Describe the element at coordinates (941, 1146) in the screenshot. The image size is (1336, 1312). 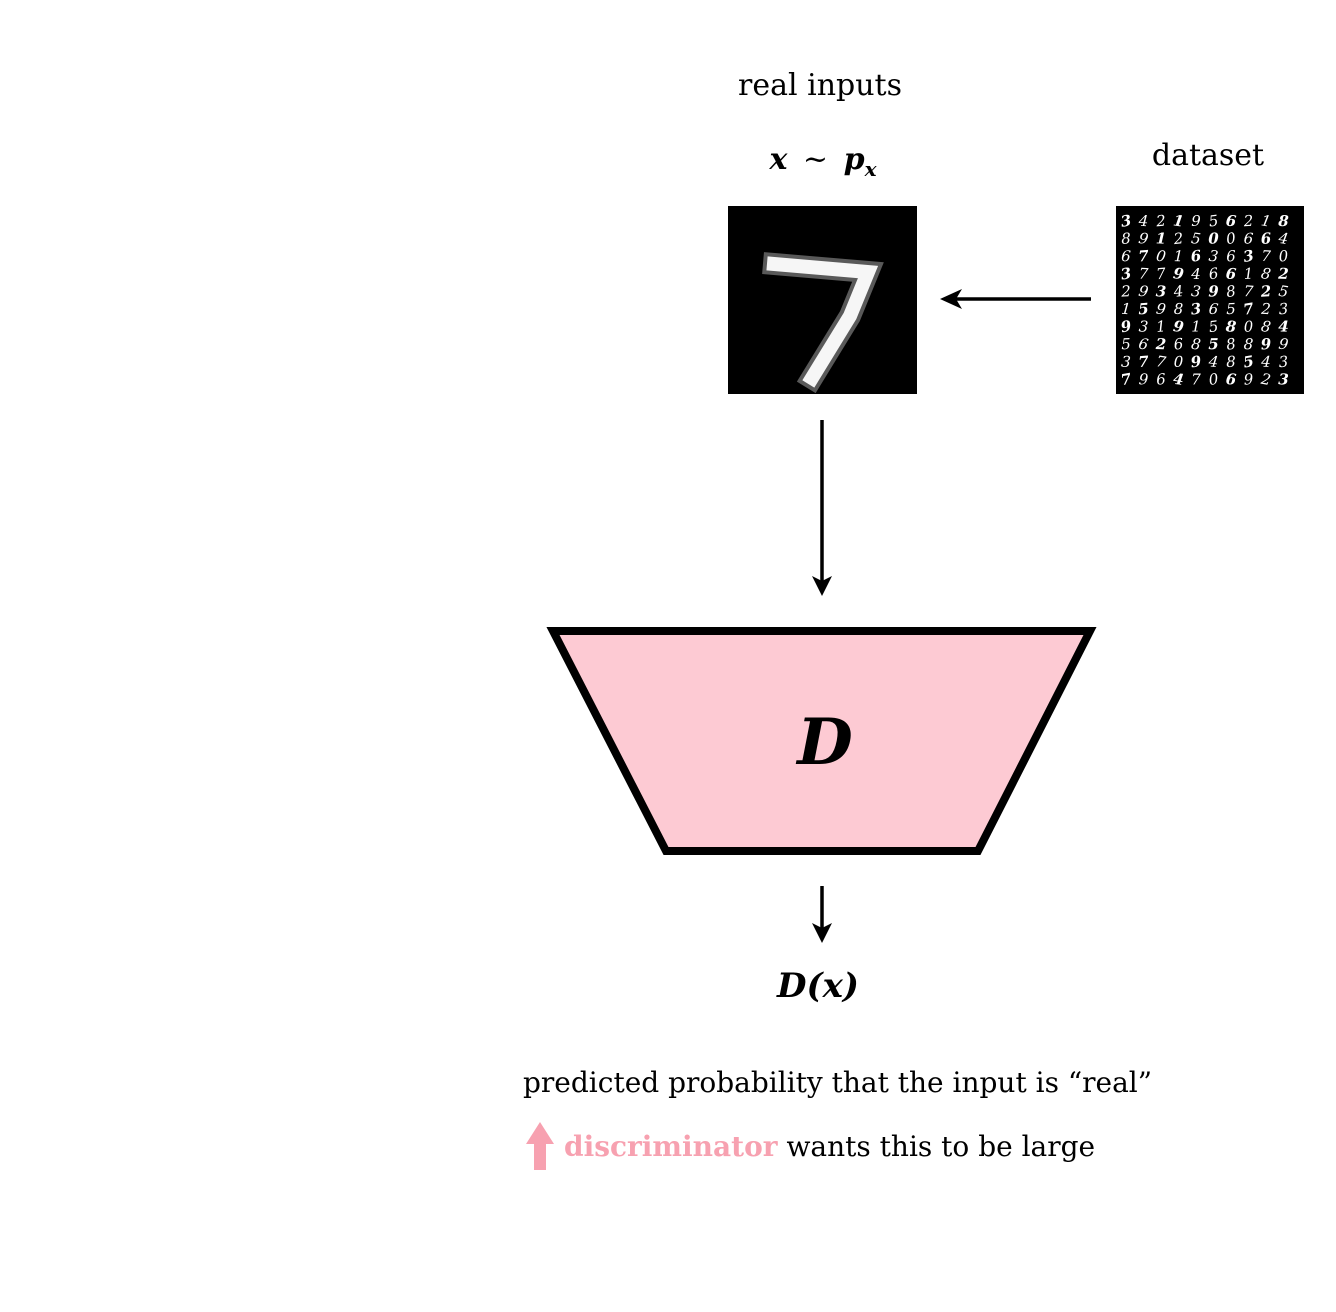
I see `objective-text: wants this to be large` at that location.